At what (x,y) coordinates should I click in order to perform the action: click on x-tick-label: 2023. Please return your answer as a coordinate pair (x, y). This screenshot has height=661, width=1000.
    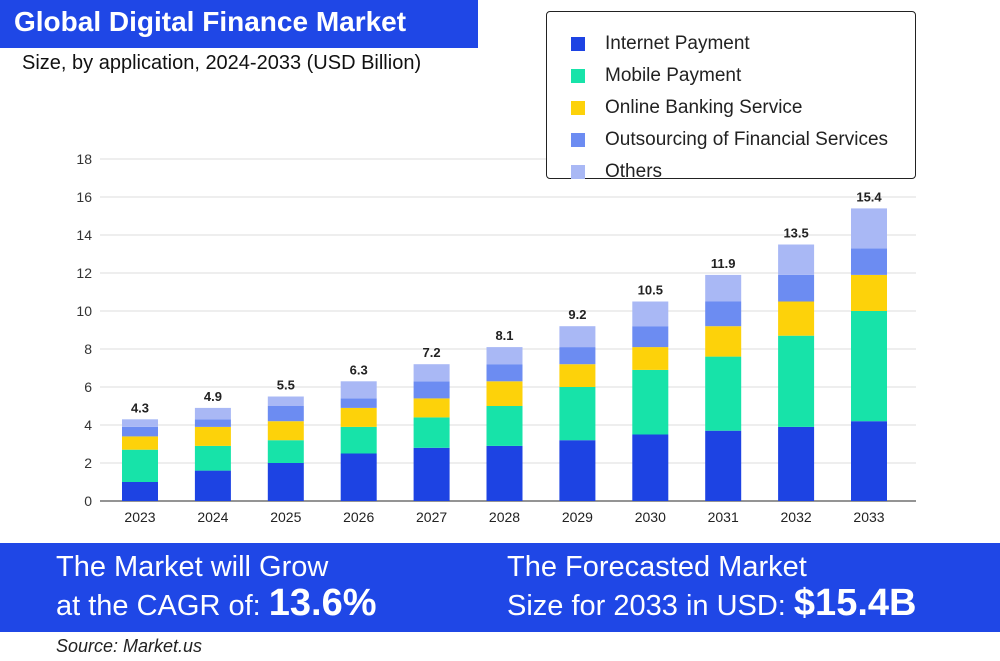
    Looking at the image, I should click on (139, 517).